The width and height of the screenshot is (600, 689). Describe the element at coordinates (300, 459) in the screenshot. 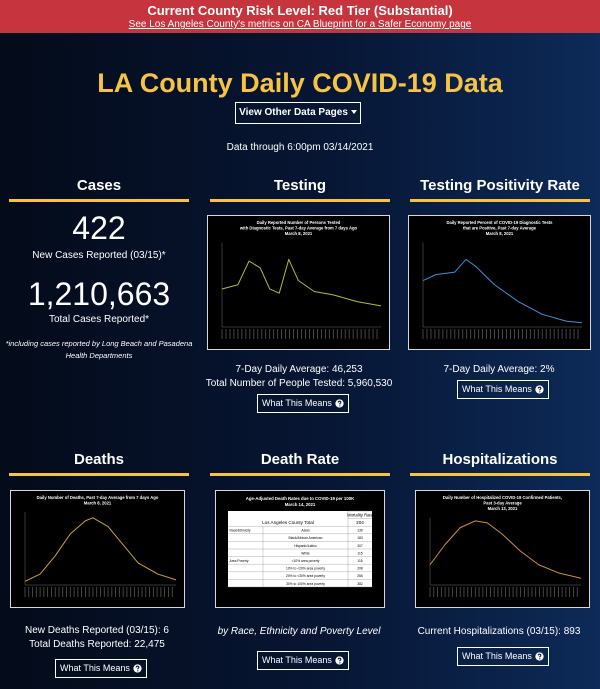

I see `section-heading: Death Rate` at that location.